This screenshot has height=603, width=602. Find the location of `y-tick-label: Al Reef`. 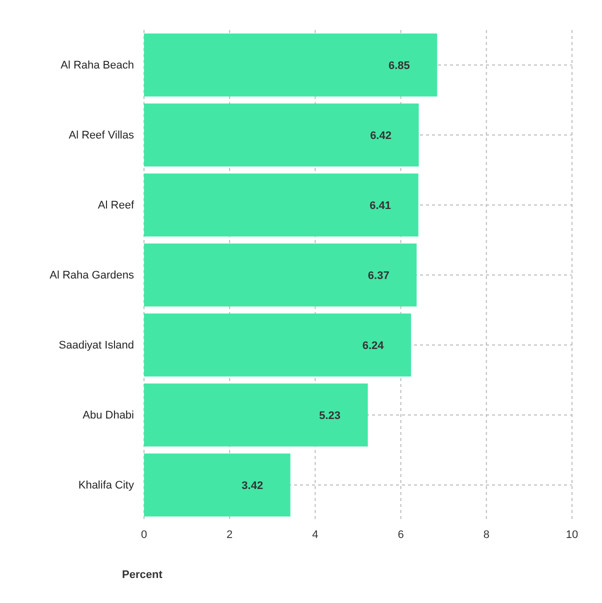

y-tick-label: Al Reef is located at coordinates (116, 206).